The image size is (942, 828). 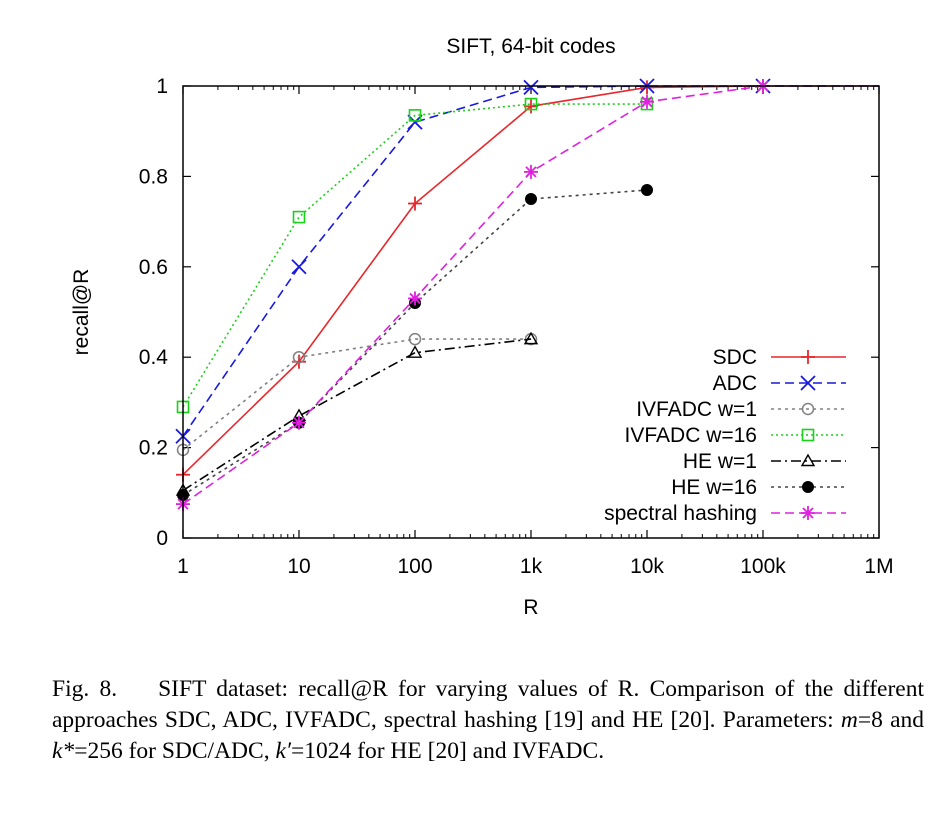 I want to click on legend-label: ADC, so click(x=735, y=383).